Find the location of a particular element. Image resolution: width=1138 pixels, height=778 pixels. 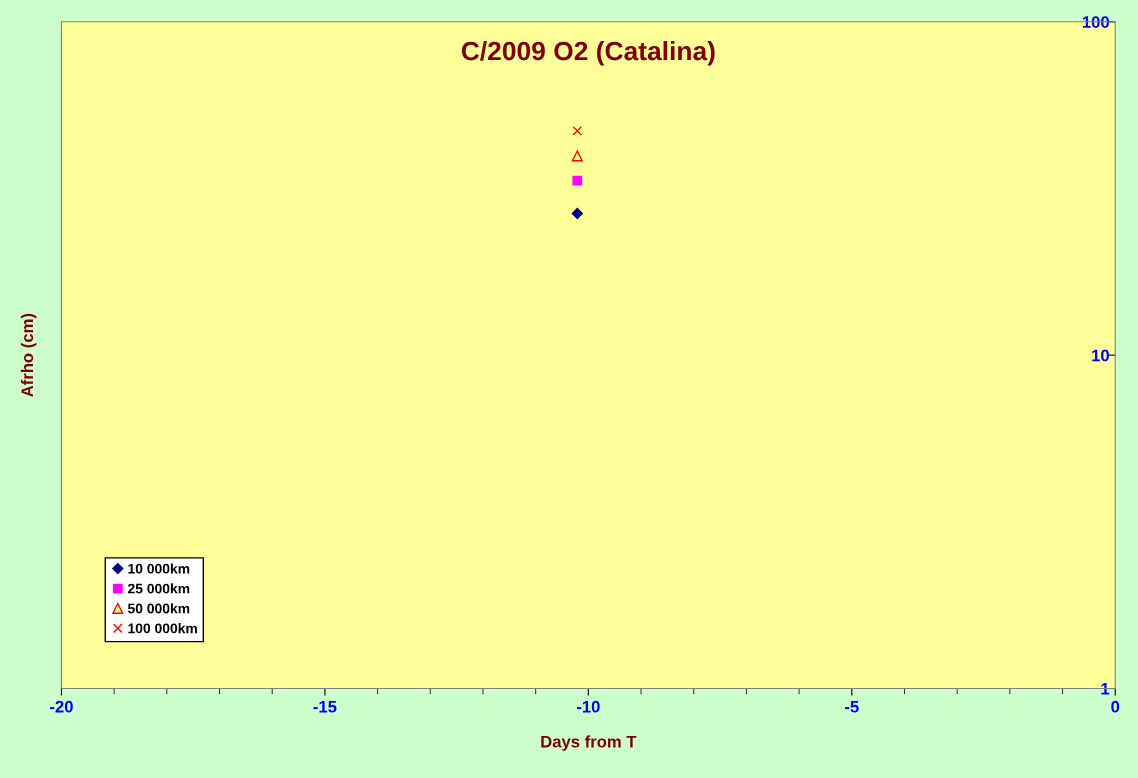

text: C/2009 O2 (Catalina) is located at coordinates (588, 53).